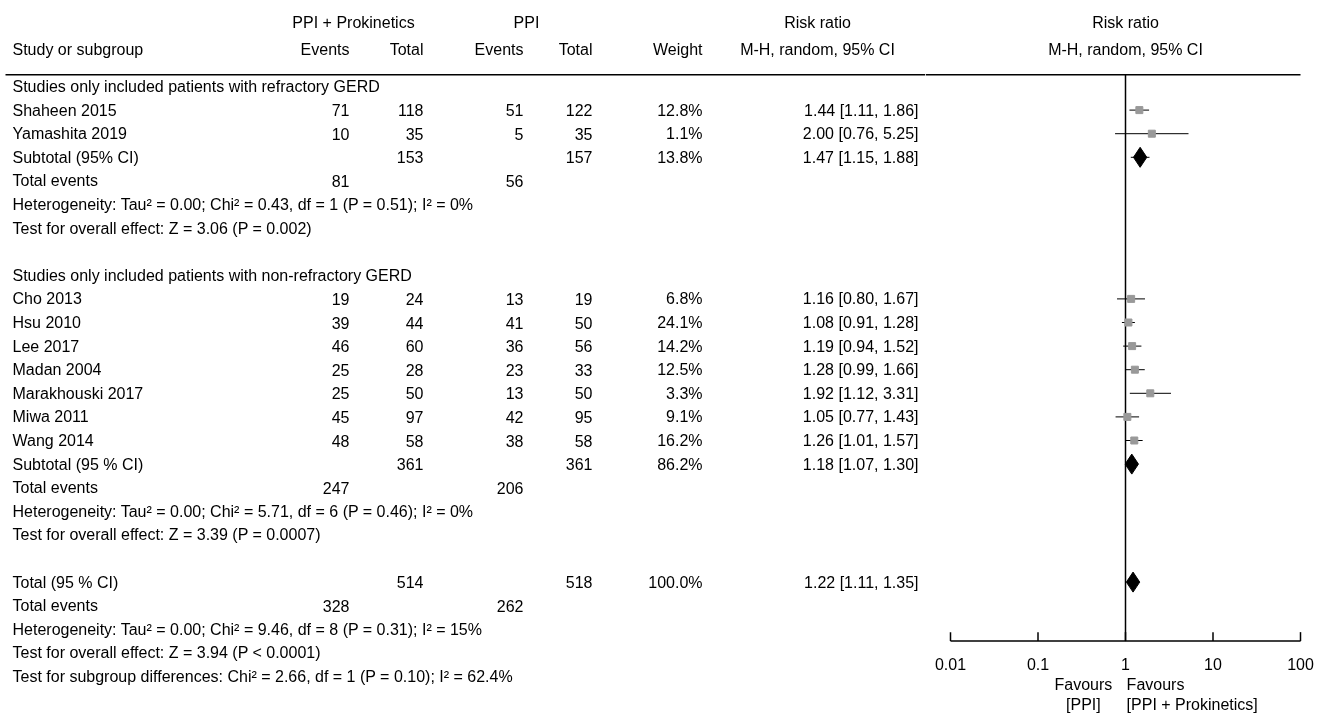  Describe the element at coordinates (414, 370) in the screenshot. I see `data-label: 28` at that location.